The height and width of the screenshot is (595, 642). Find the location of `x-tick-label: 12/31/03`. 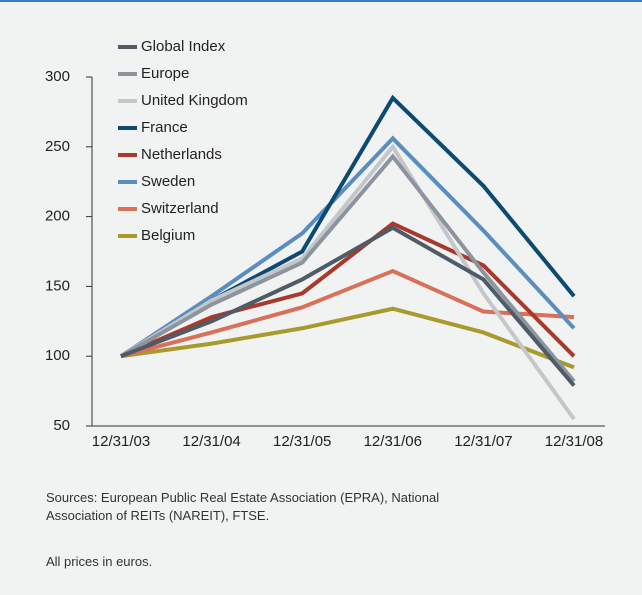

x-tick-label: 12/31/03 is located at coordinates (121, 441).